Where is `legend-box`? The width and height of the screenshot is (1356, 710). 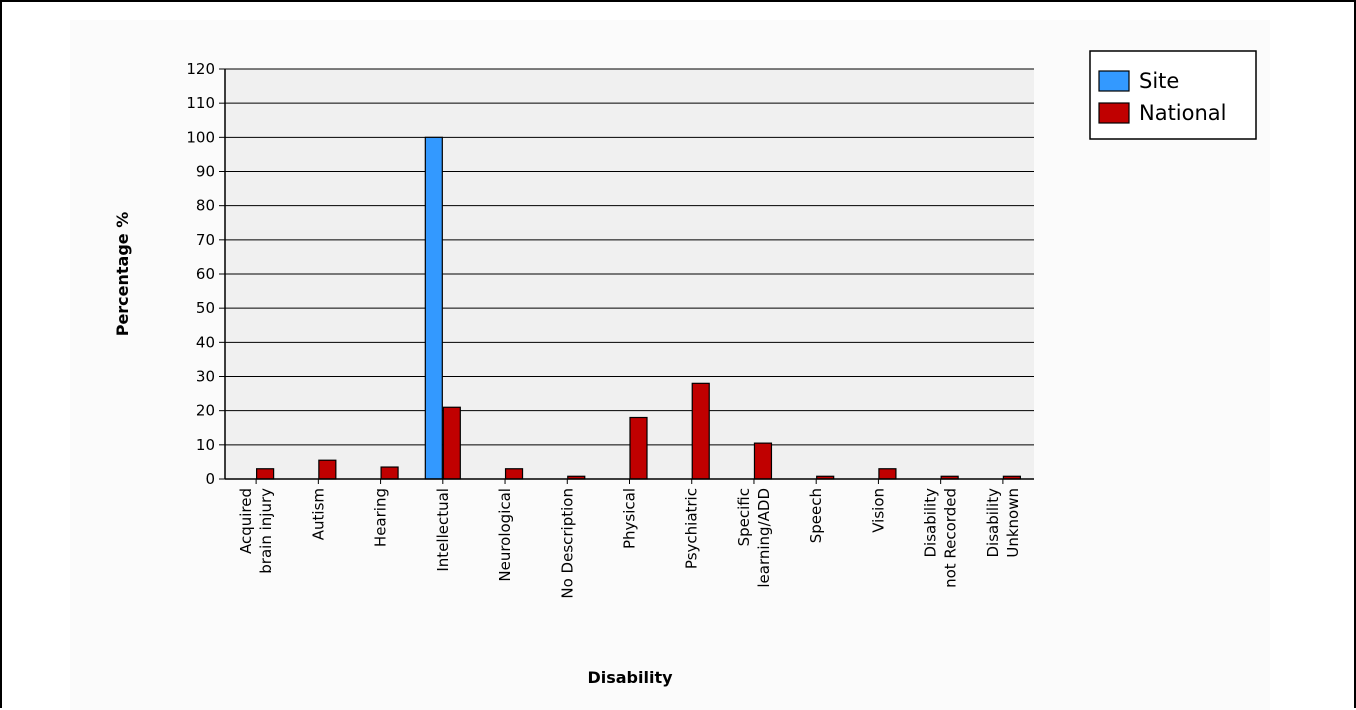 legend-box is located at coordinates (1173, 95).